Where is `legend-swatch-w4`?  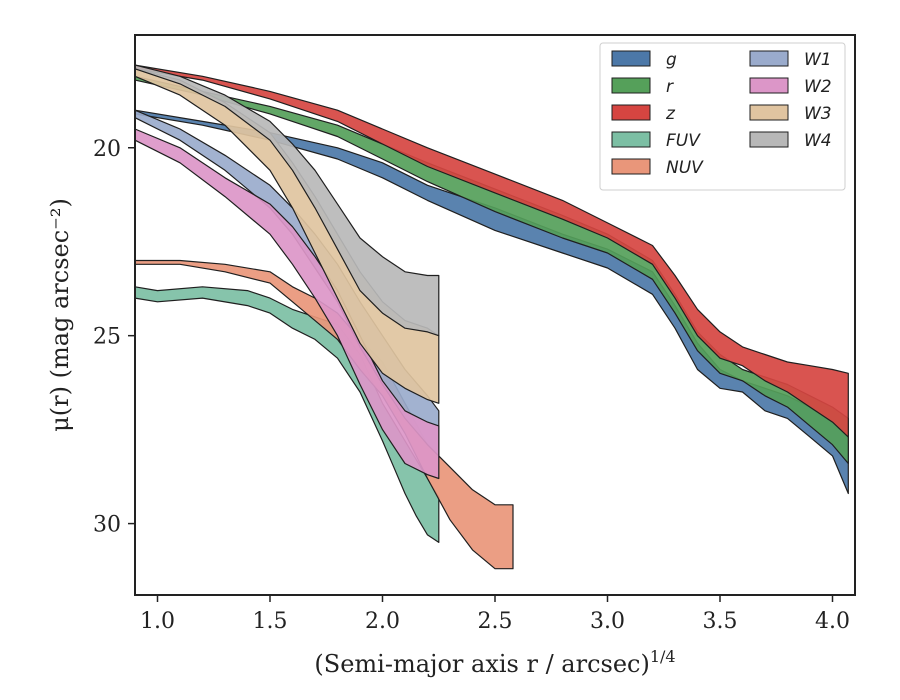
legend-swatch-w4 is located at coordinates (769, 139).